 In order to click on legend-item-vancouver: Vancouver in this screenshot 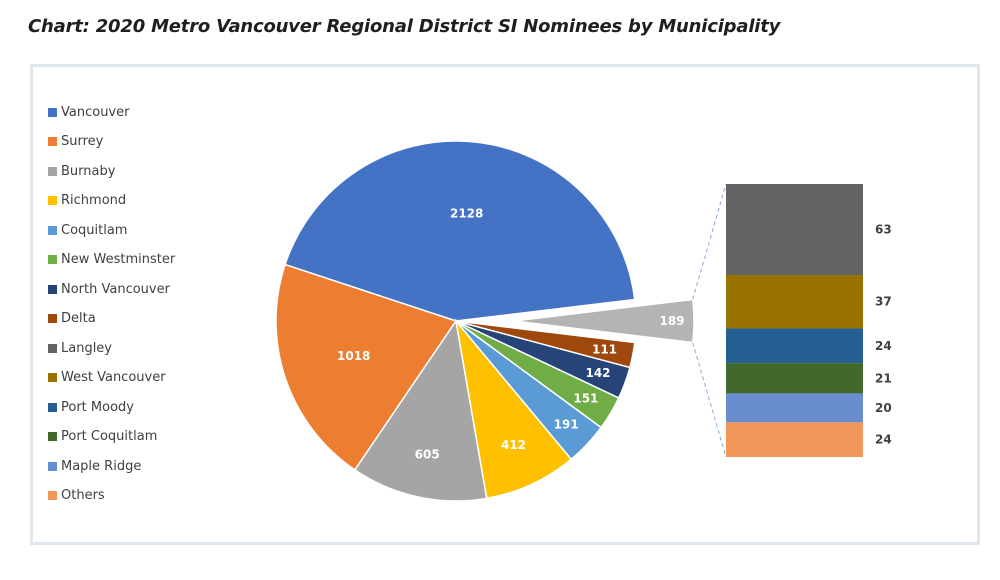, I will do `click(88, 112)`.